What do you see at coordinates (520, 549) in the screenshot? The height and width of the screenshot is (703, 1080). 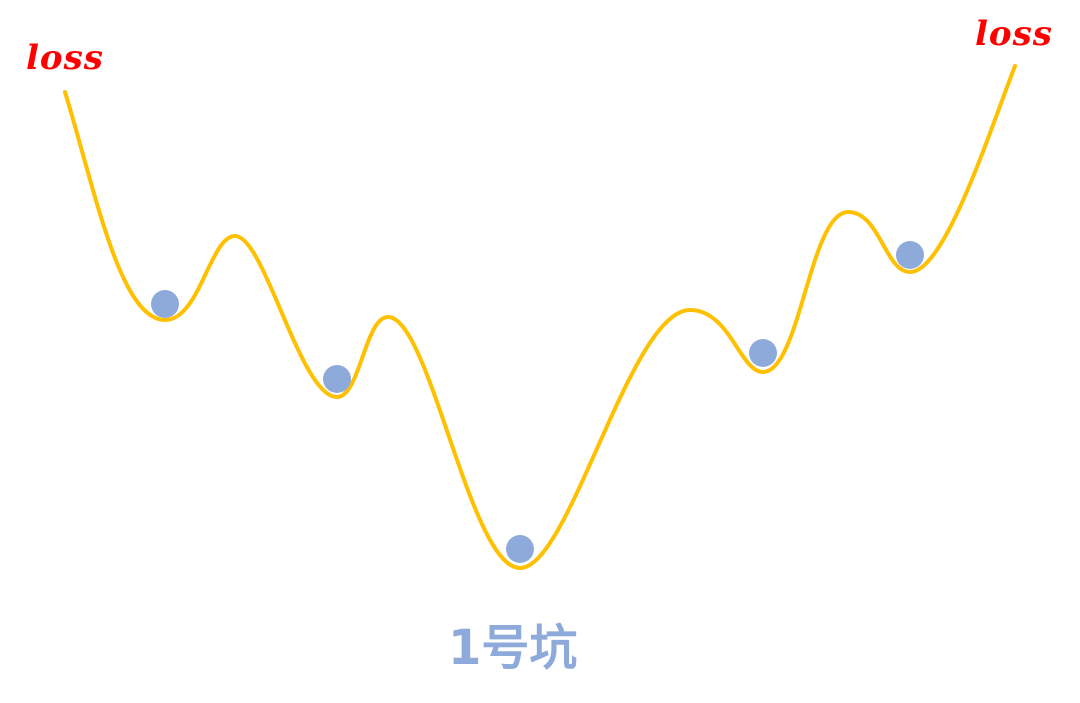 I see `ball-global-minimum` at bounding box center [520, 549].